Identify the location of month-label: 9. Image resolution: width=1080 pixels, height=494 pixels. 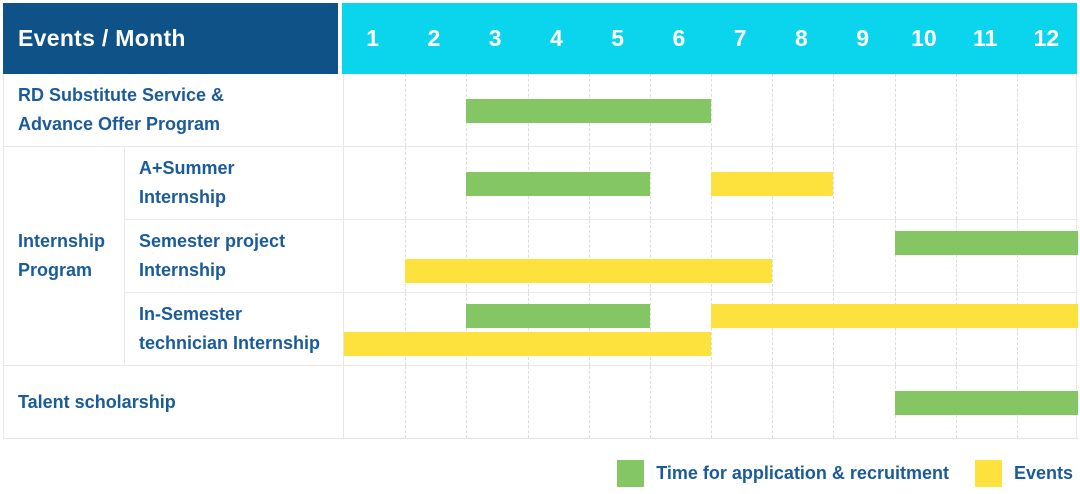
(863, 38).